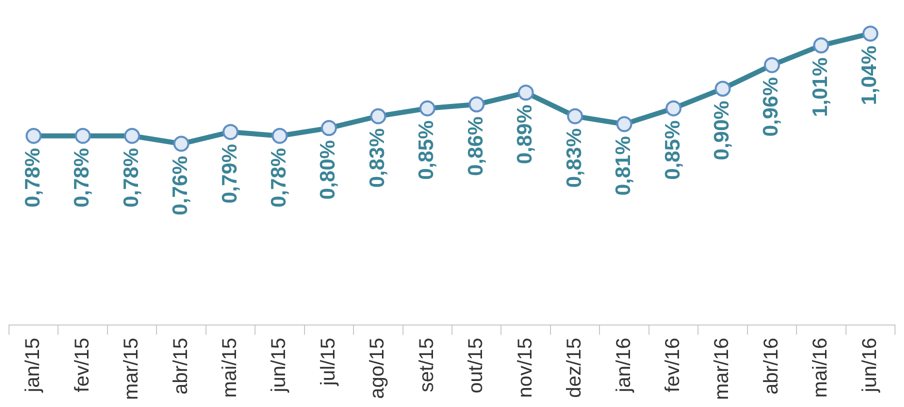 Image resolution: width=904 pixels, height=407 pixels. Describe the element at coordinates (279, 366) in the screenshot. I see `x-tick-label: jun/15` at that location.